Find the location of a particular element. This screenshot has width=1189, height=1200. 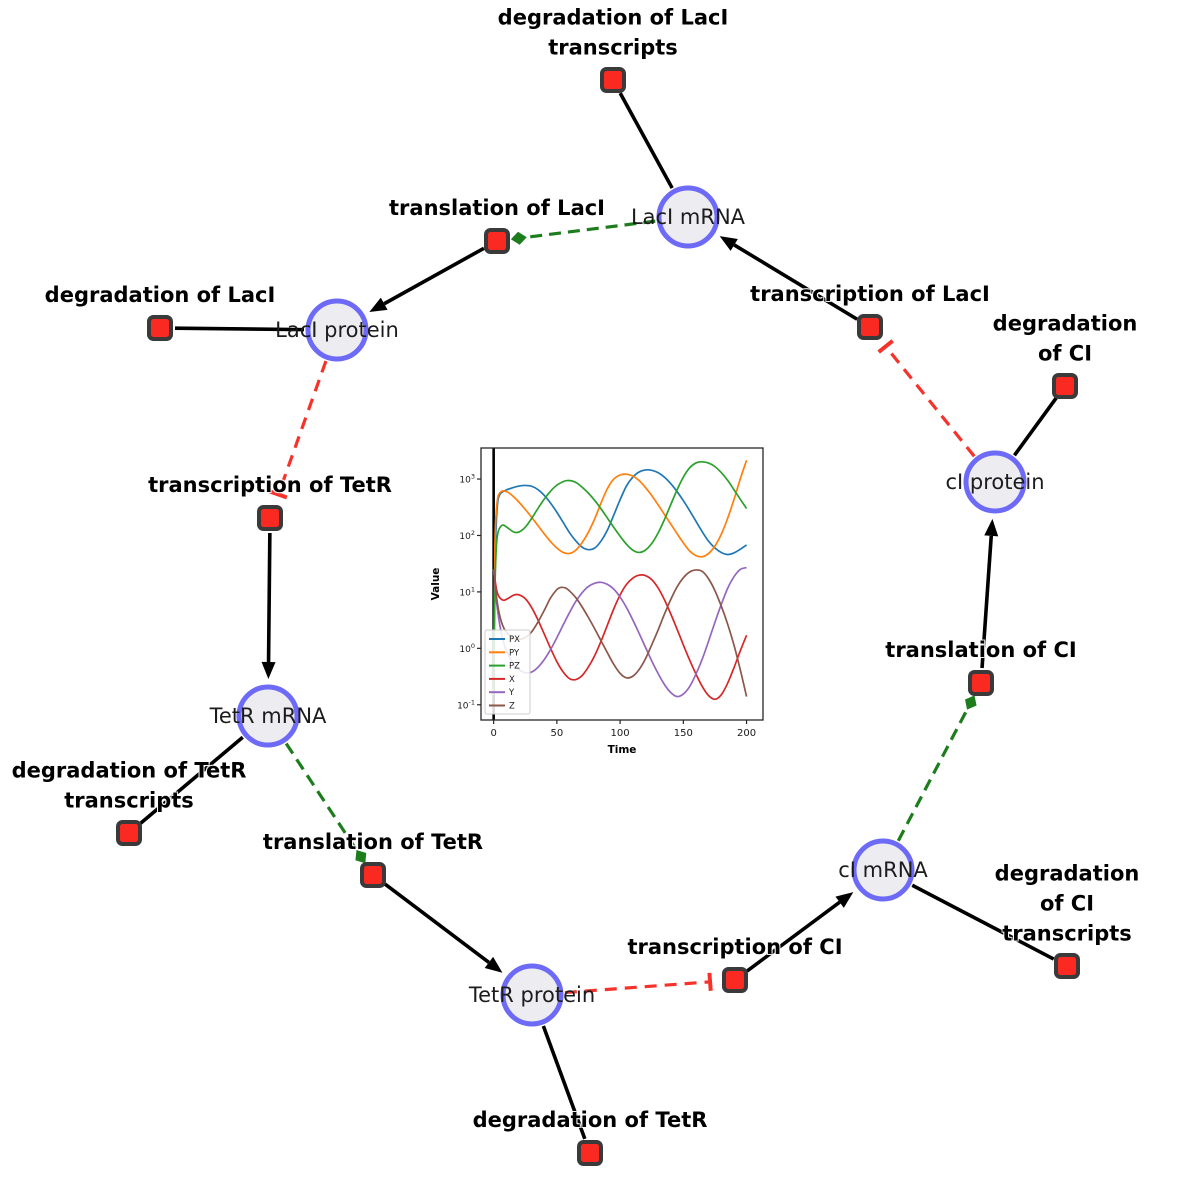

series-line-PX is located at coordinates (620, 581).